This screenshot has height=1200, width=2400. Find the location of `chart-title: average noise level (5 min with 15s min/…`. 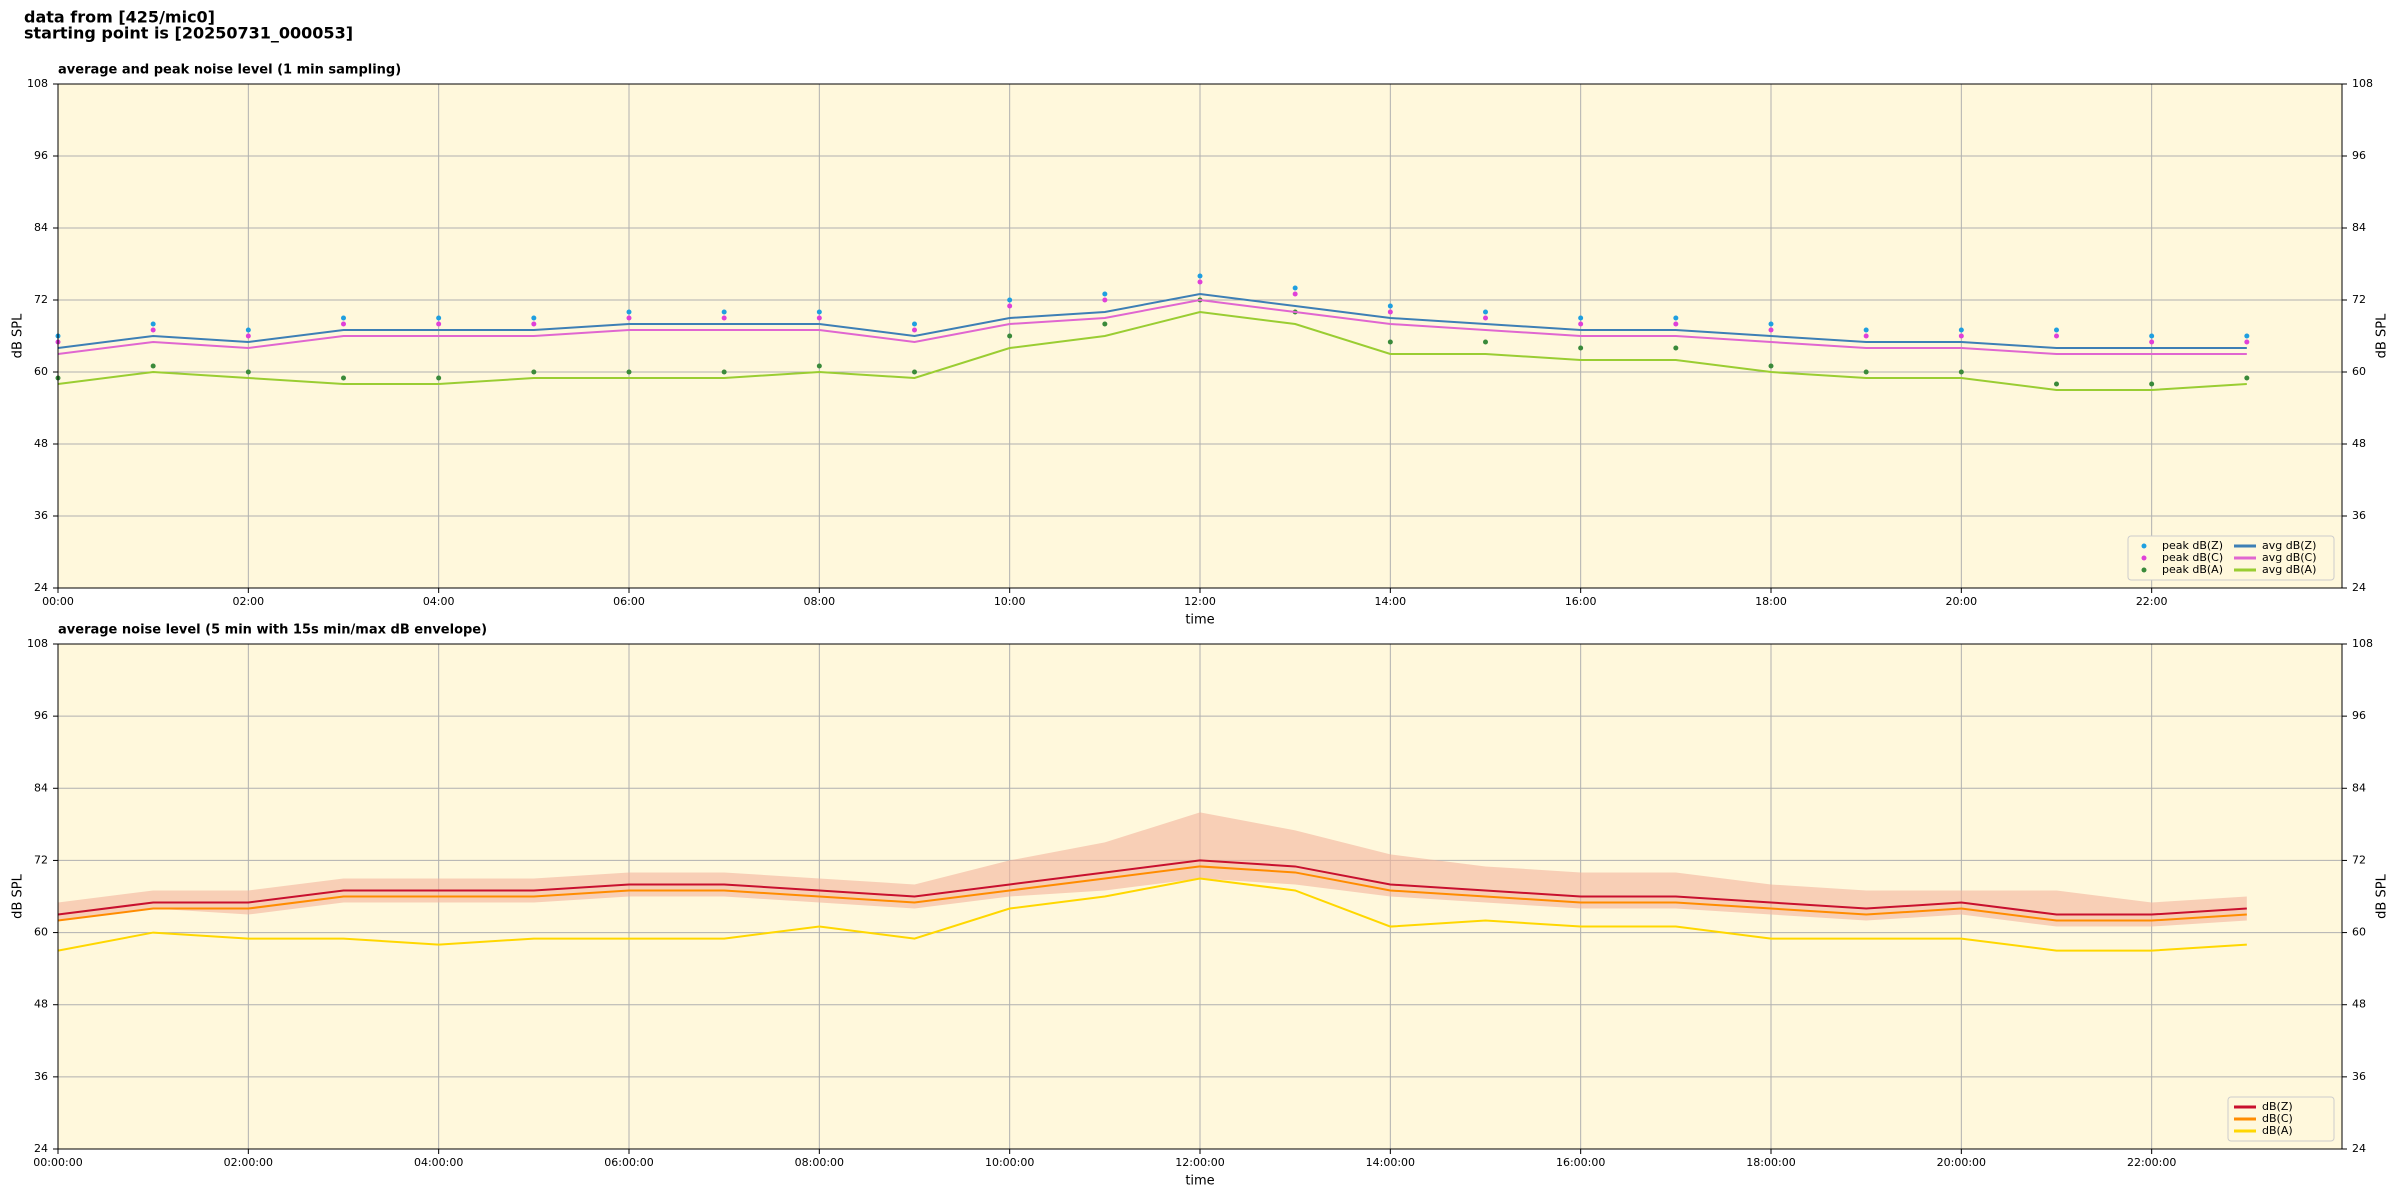

chart-title: average noise level (5 min with 15s min/… is located at coordinates (272, 630).